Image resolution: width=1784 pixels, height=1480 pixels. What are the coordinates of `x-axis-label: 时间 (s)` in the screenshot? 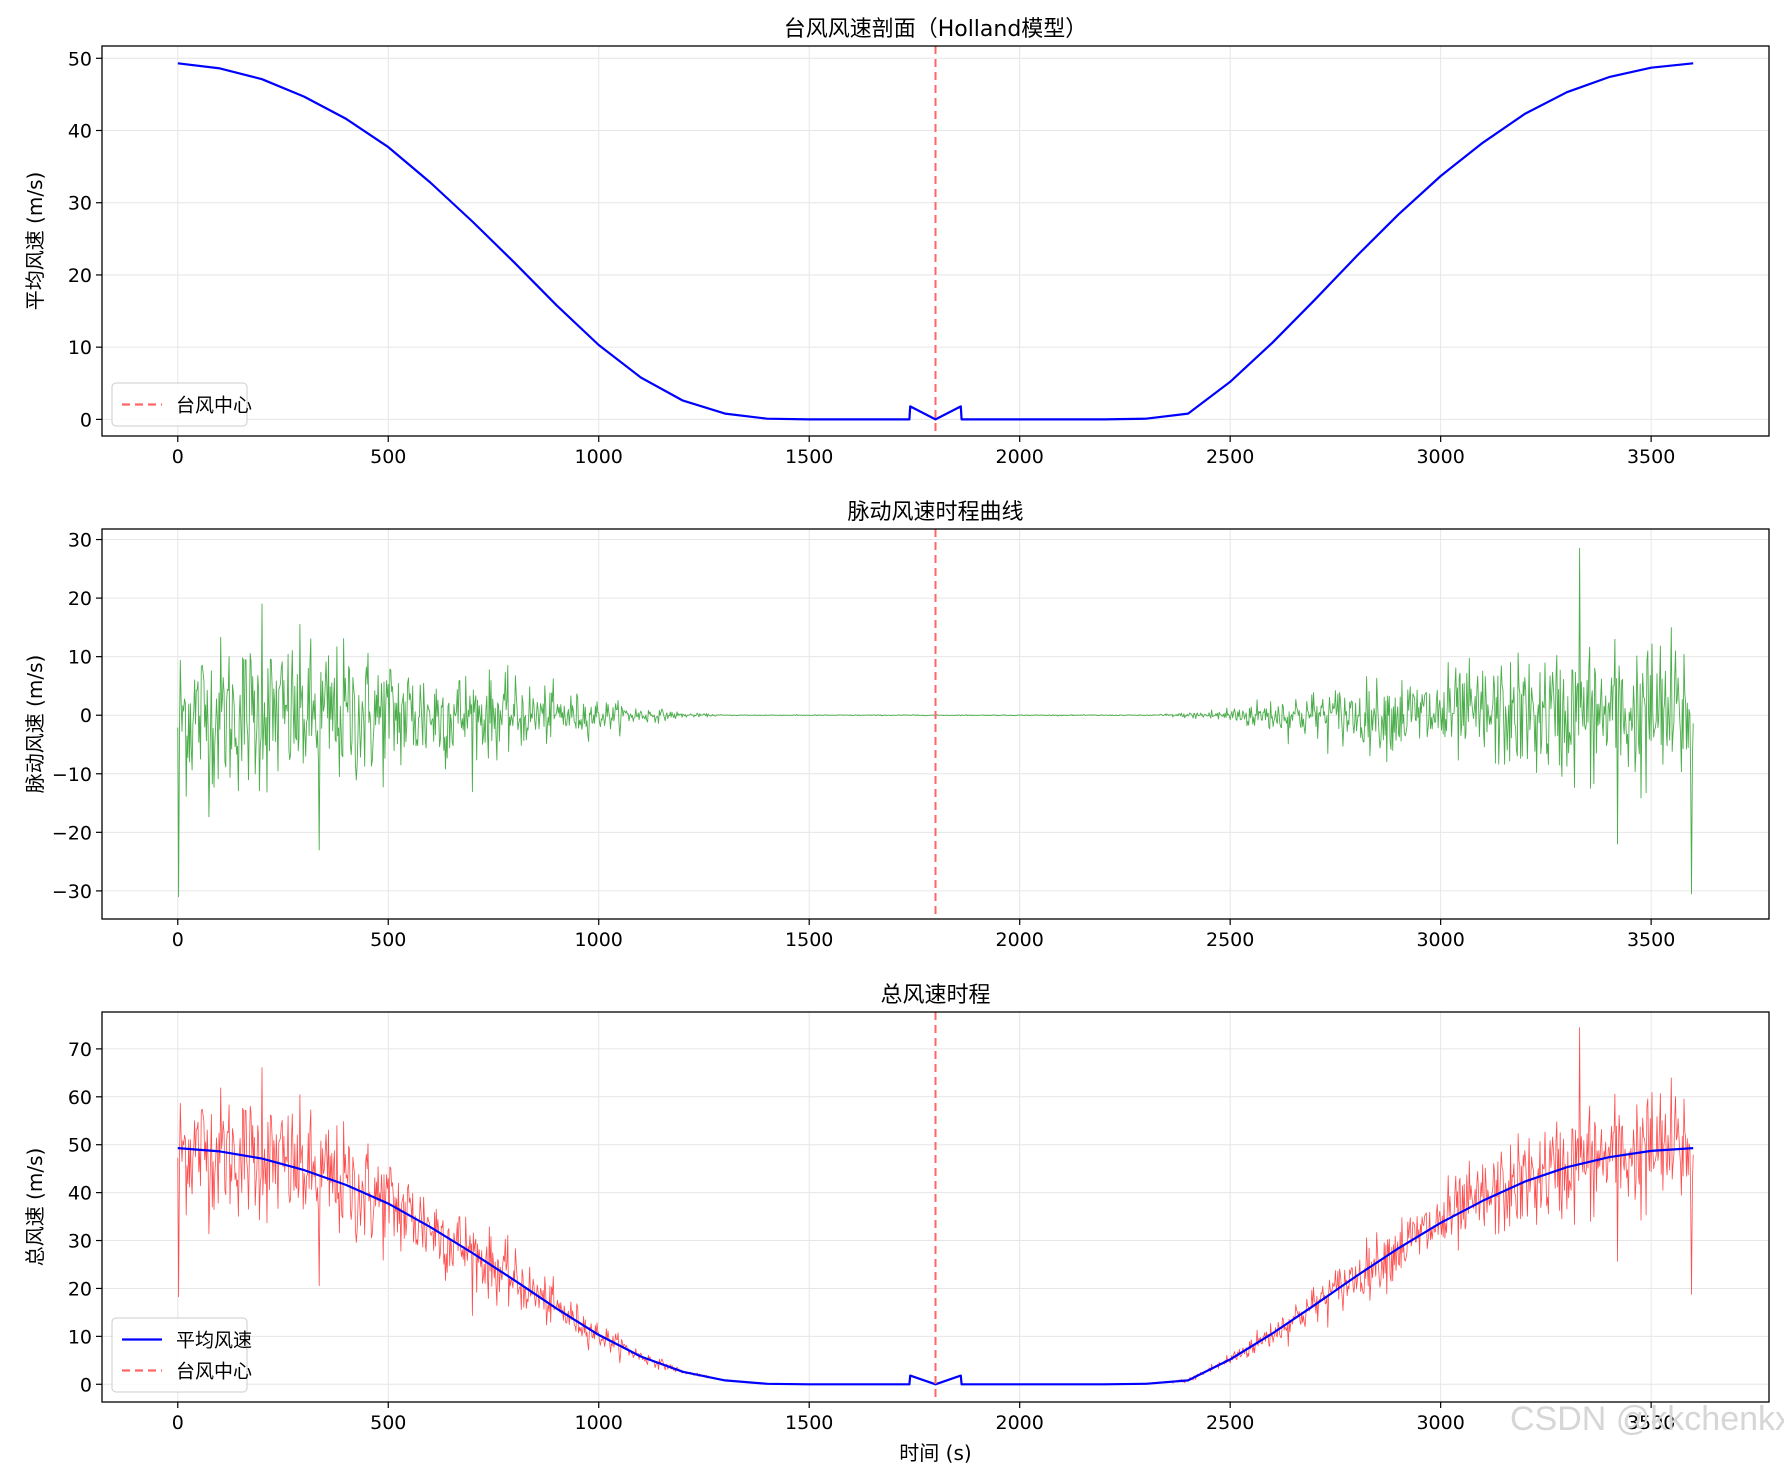 It's located at (935, 1453).